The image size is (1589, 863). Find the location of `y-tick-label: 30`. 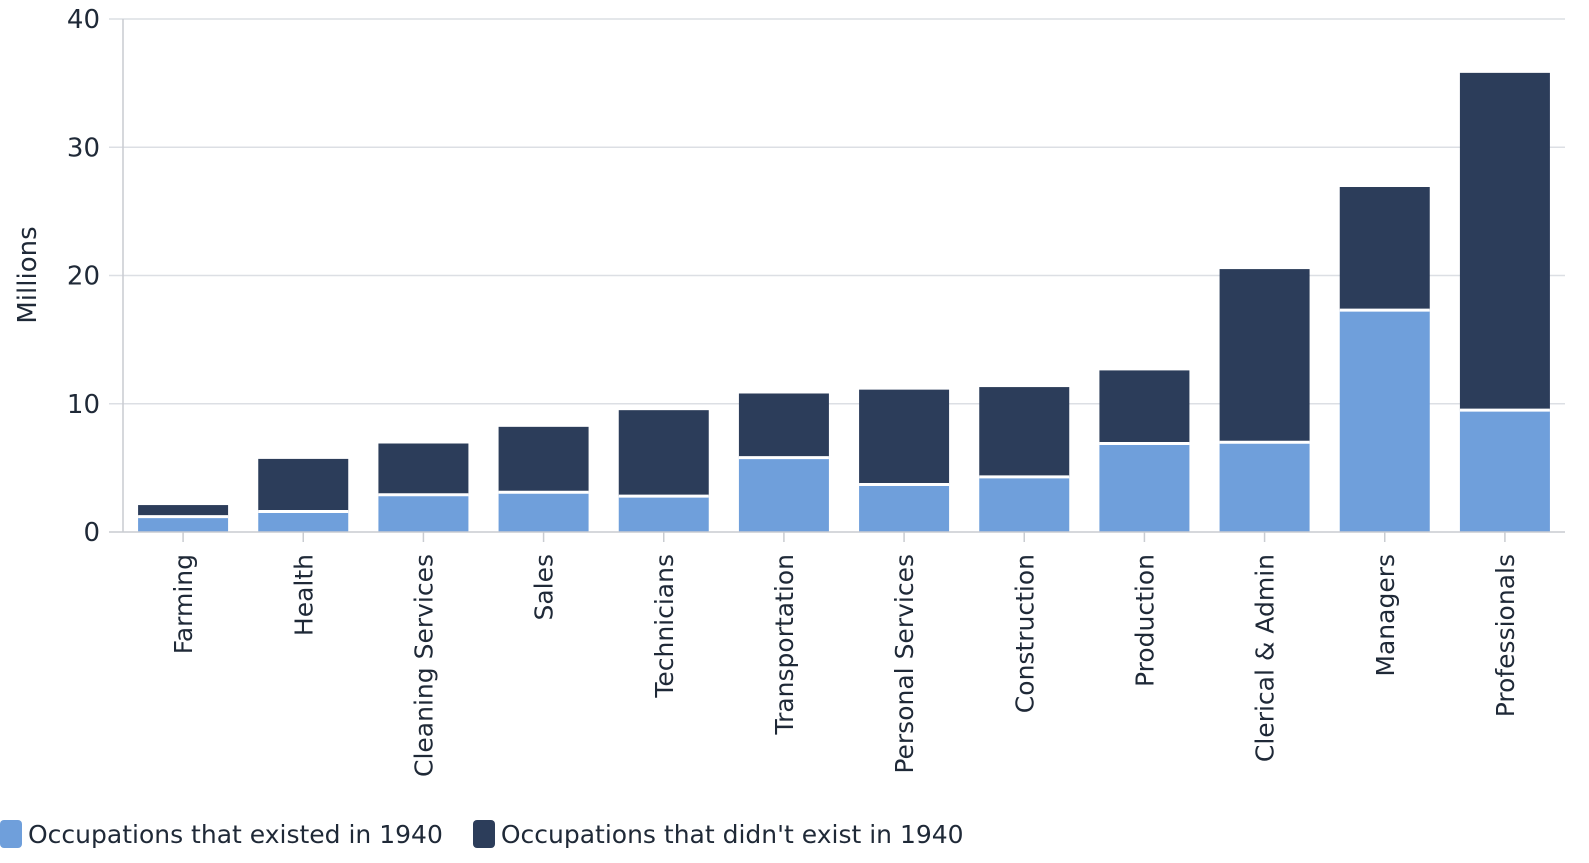

y-tick-label: 30 is located at coordinates (83, 148).